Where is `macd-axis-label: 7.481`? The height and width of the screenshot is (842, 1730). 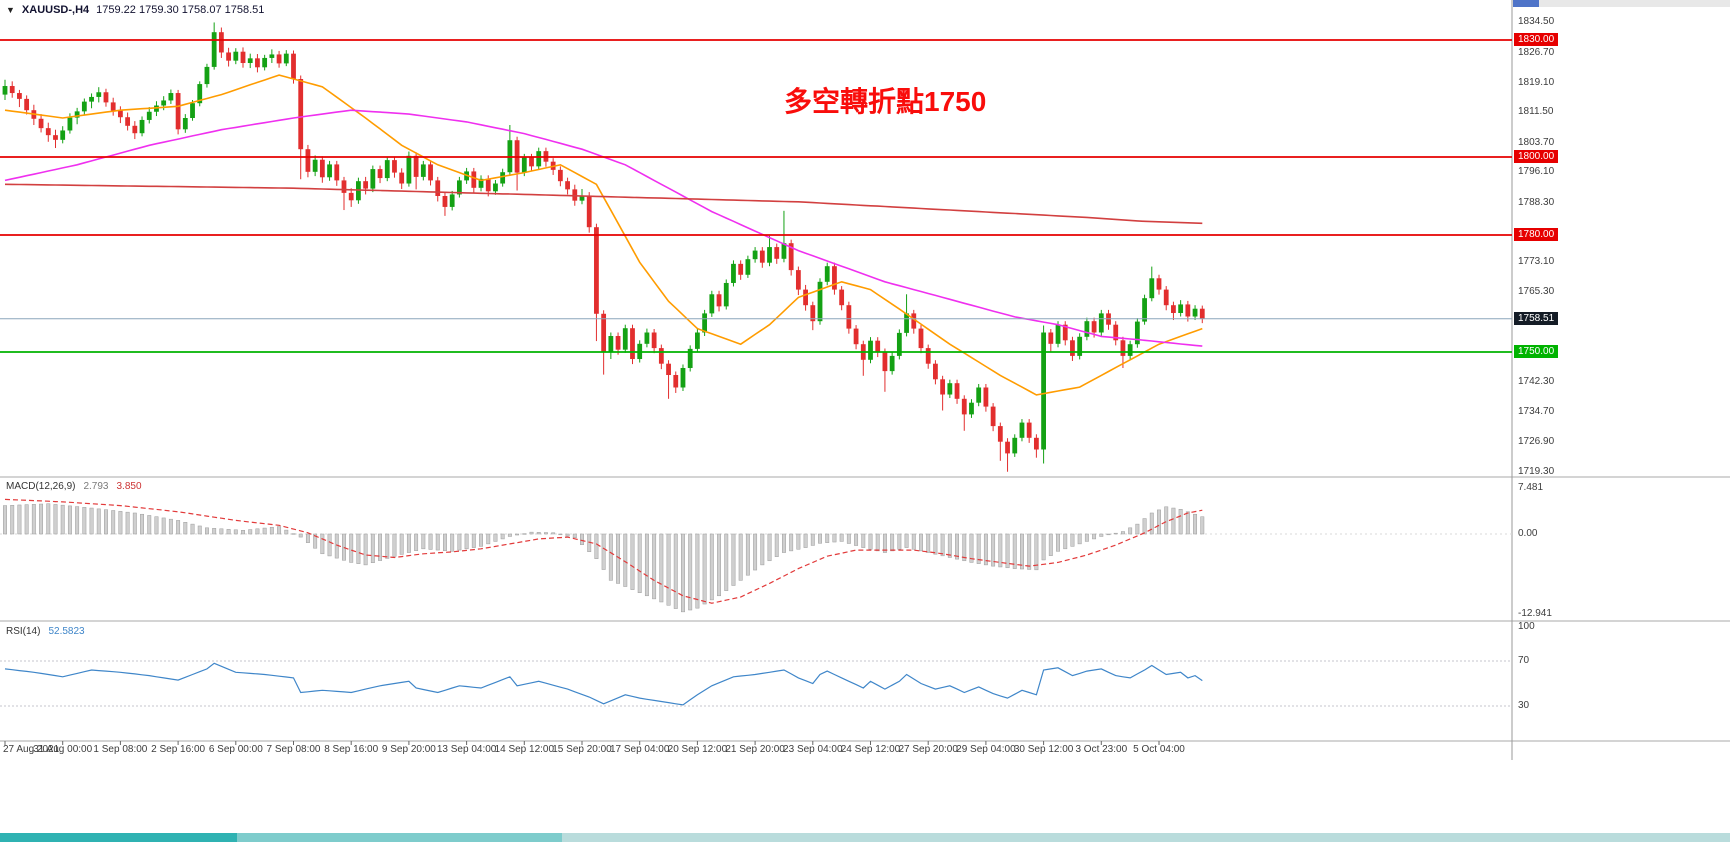 macd-axis-label: 7.481 is located at coordinates (1531, 487).